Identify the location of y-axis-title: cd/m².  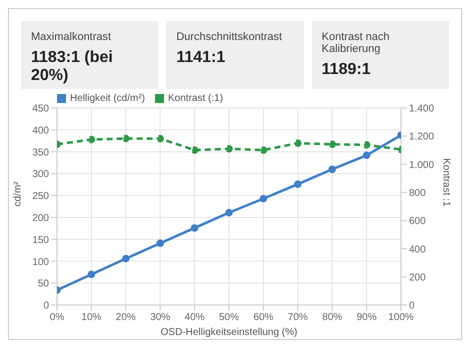
(18, 193).